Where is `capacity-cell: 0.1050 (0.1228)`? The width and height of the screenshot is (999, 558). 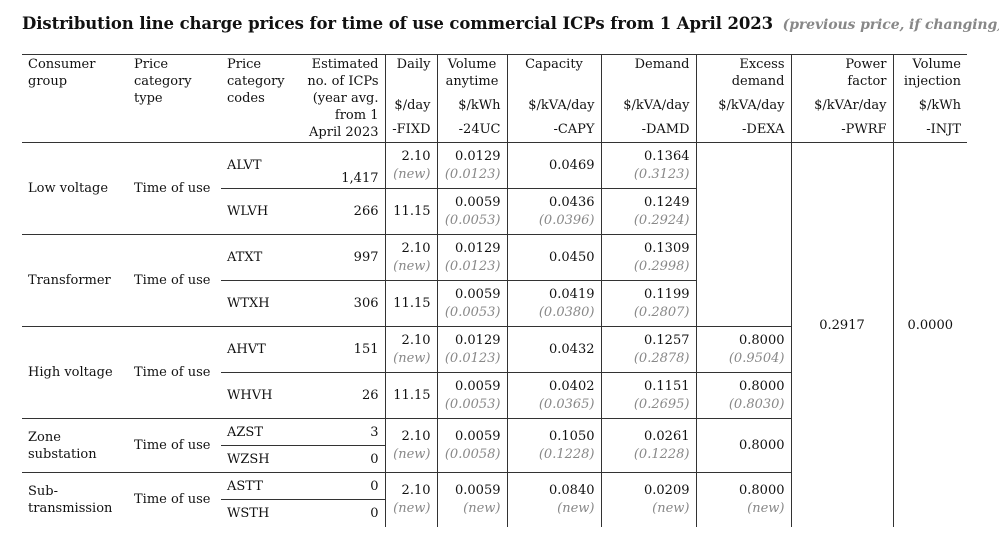
capacity-cell: 0.1050 (0.1228) is located at coordinates (553, 445).